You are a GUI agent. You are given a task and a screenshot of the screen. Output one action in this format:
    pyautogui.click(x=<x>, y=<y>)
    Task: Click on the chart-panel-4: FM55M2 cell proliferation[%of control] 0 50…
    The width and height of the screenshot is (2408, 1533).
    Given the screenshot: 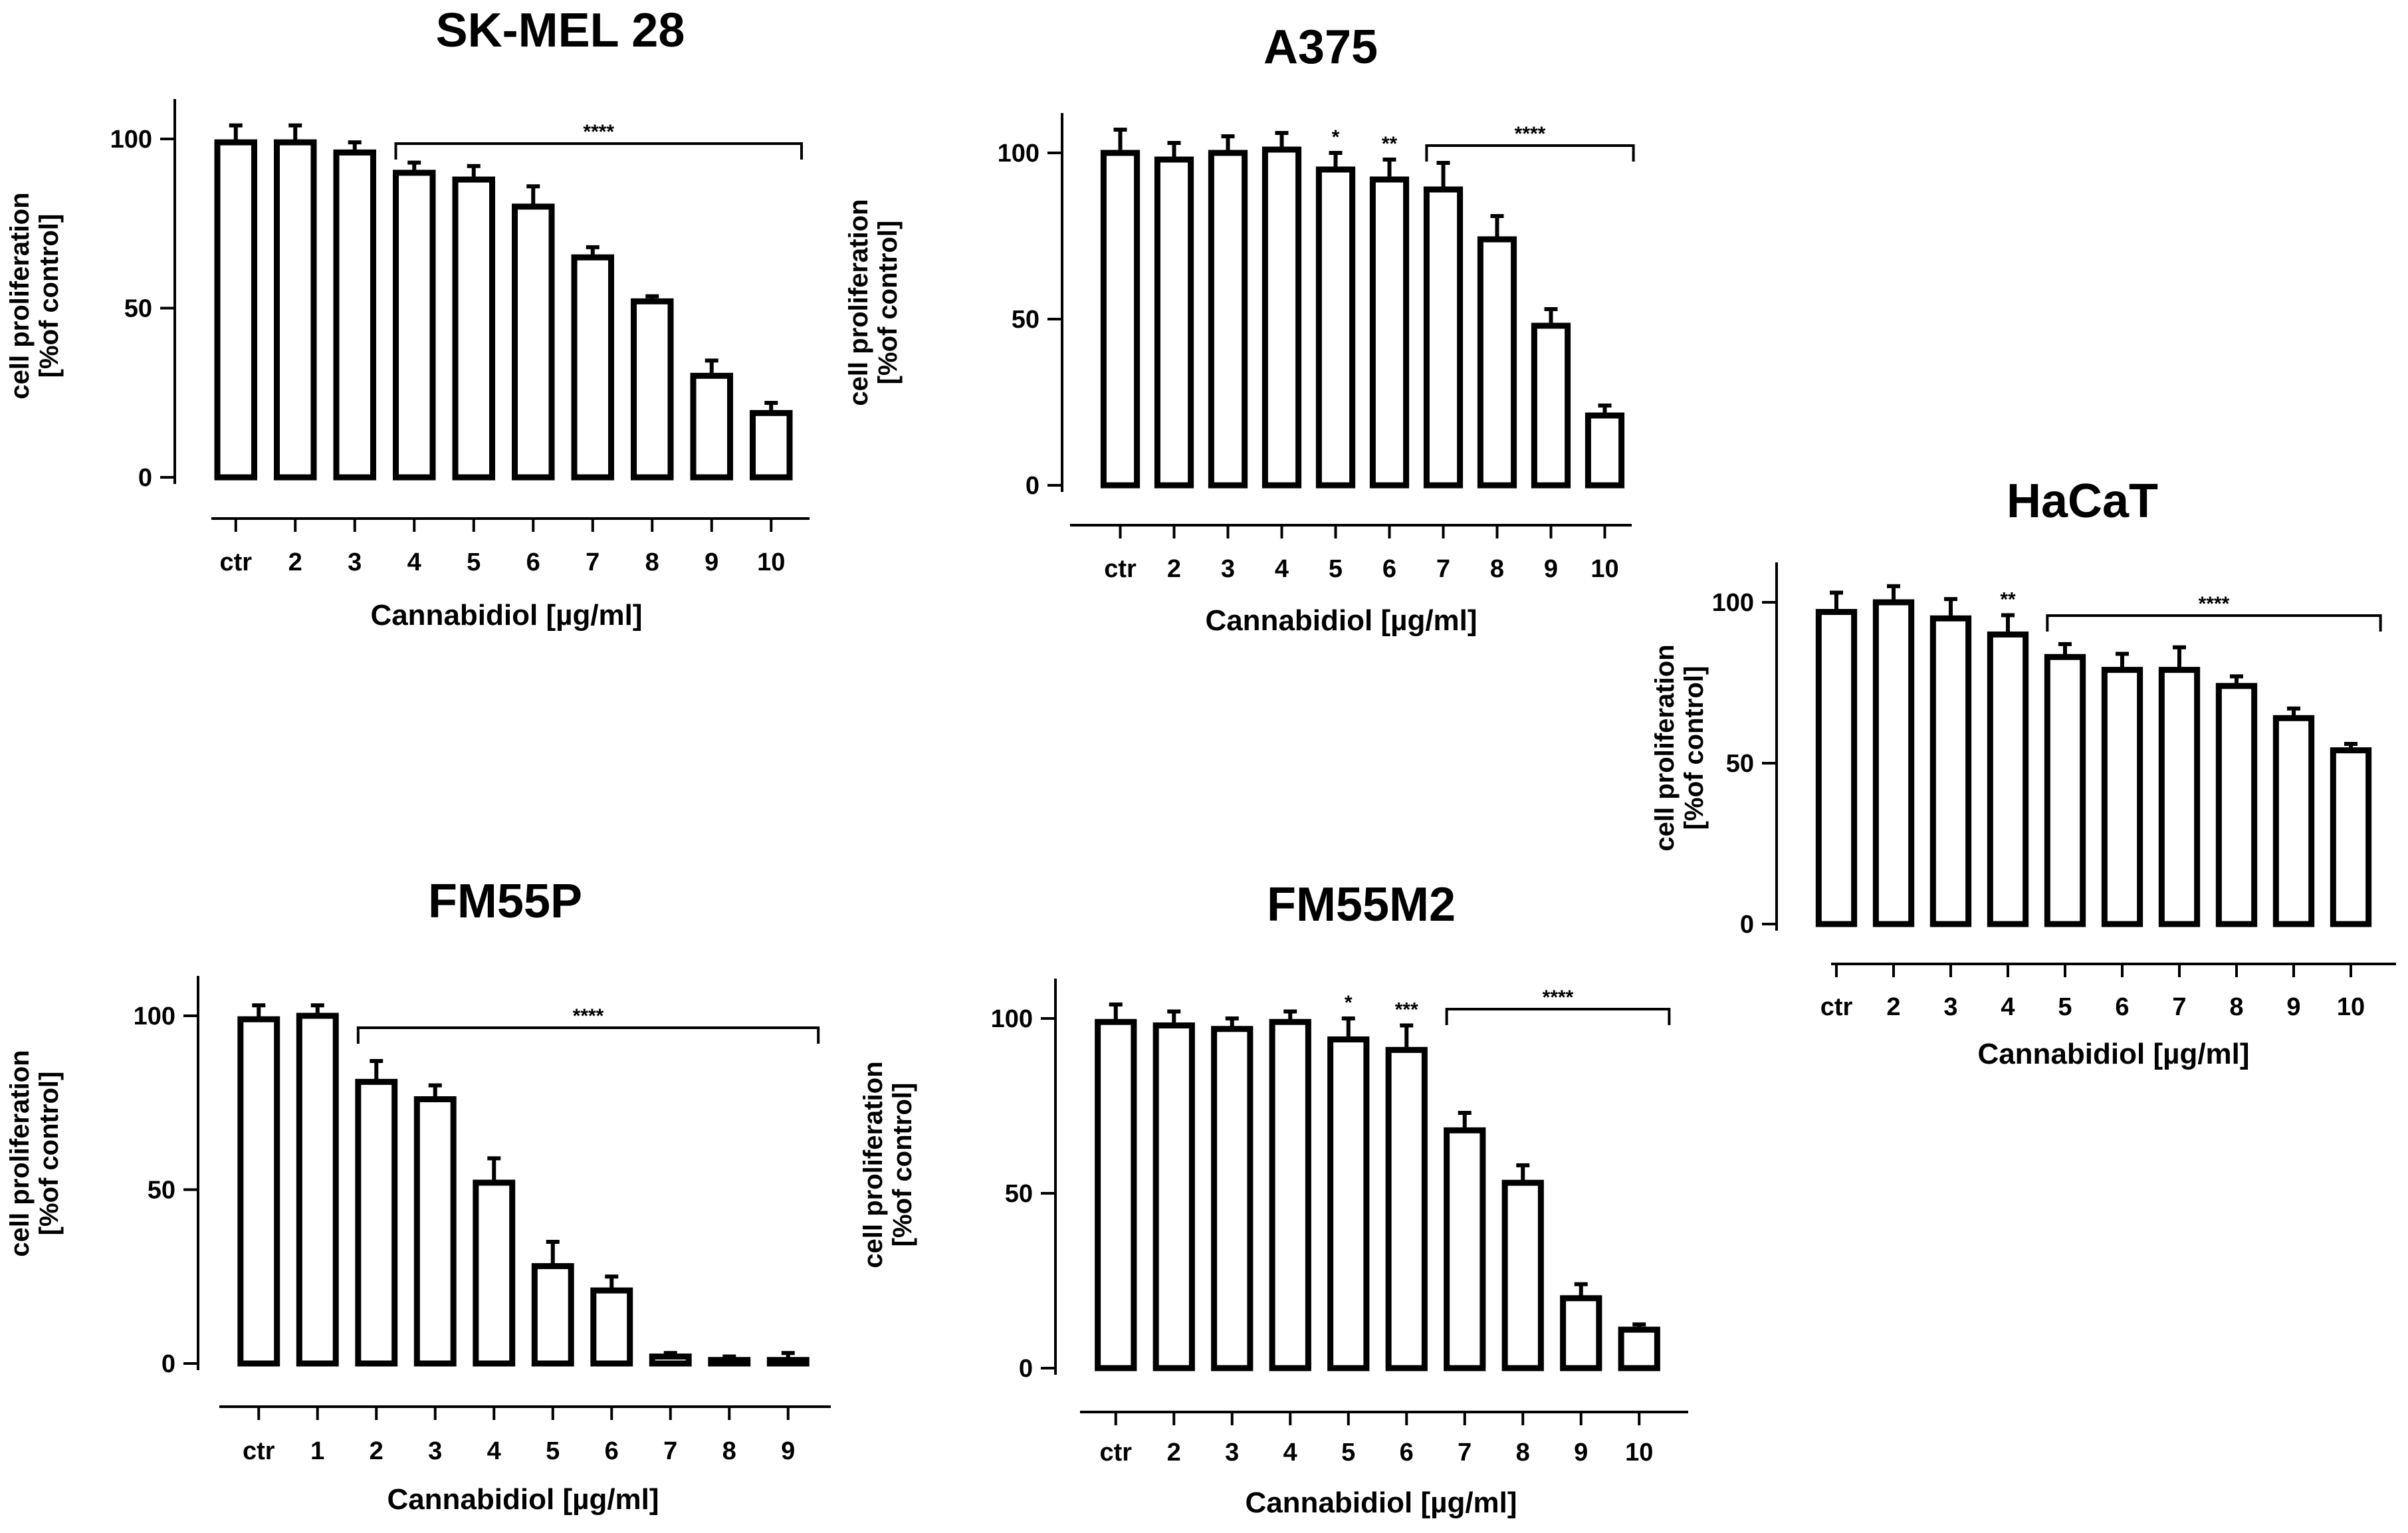 What is the action you would take?
    pyautogui.click(x=1273, y=1198)
    